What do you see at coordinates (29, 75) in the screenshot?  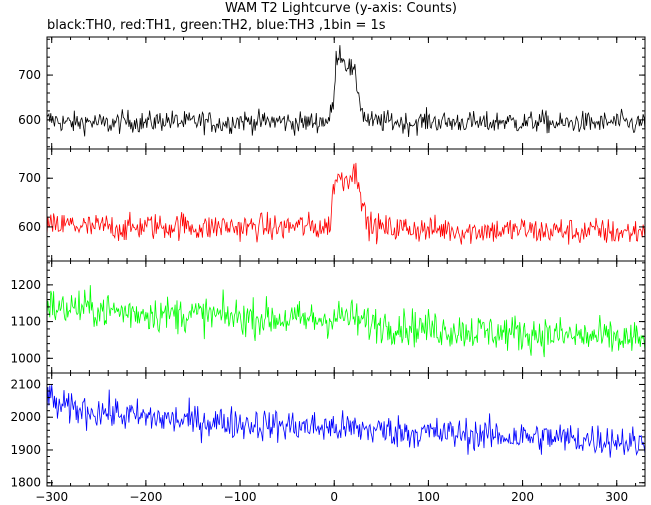 I see `y-tick-label-0-1: 700` at bounding box center [29, 75].